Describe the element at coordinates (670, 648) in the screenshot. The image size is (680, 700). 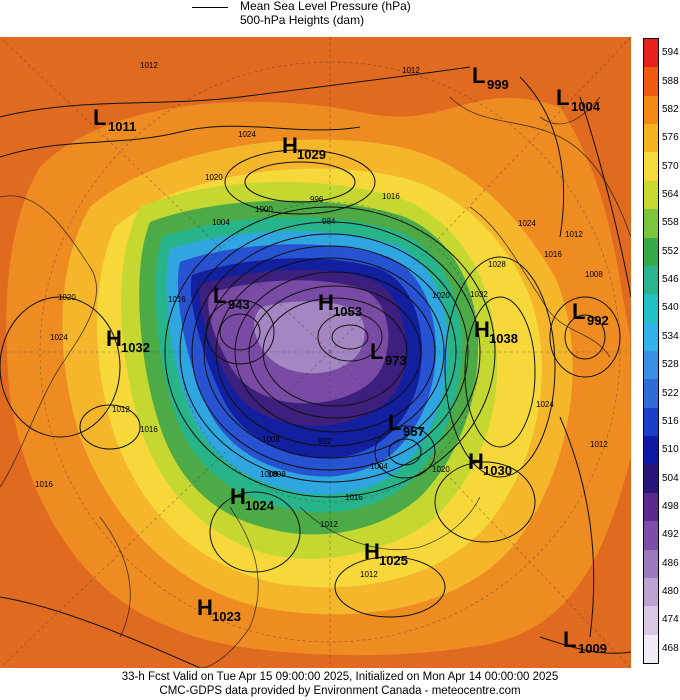
I see `colorbar-tick-label: 468` at that location.